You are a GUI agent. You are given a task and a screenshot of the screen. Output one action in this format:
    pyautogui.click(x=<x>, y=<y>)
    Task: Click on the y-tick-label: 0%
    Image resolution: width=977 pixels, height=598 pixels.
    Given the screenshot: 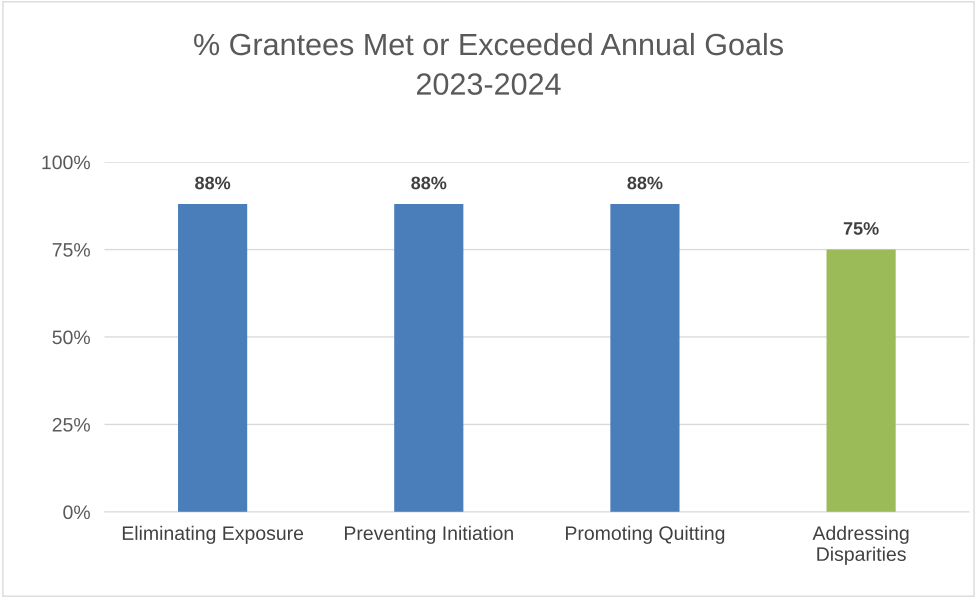 What is the action you would take?
    pyautogui.click(x=76, y=512)
    